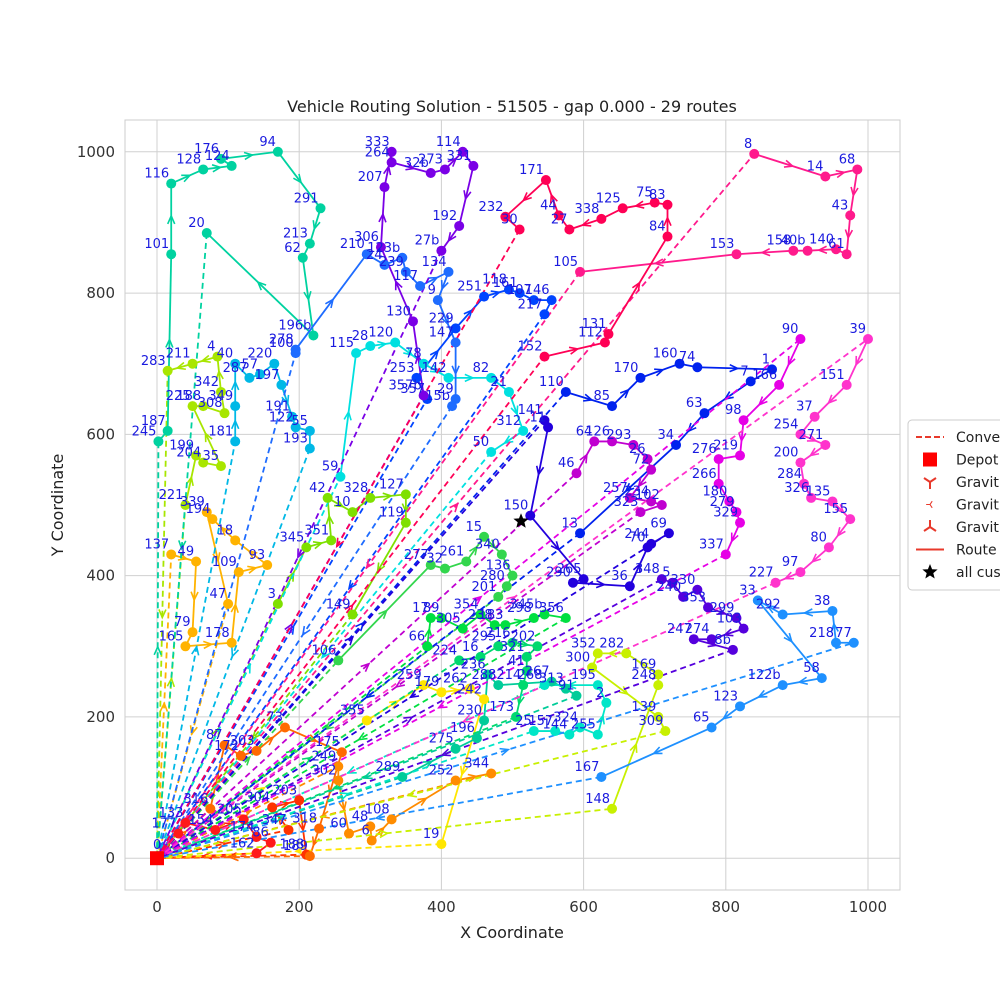 Image resolution: width=1000 pixels, height=1000 pixels. I want to click on node-label: 68, so click(847, 159).